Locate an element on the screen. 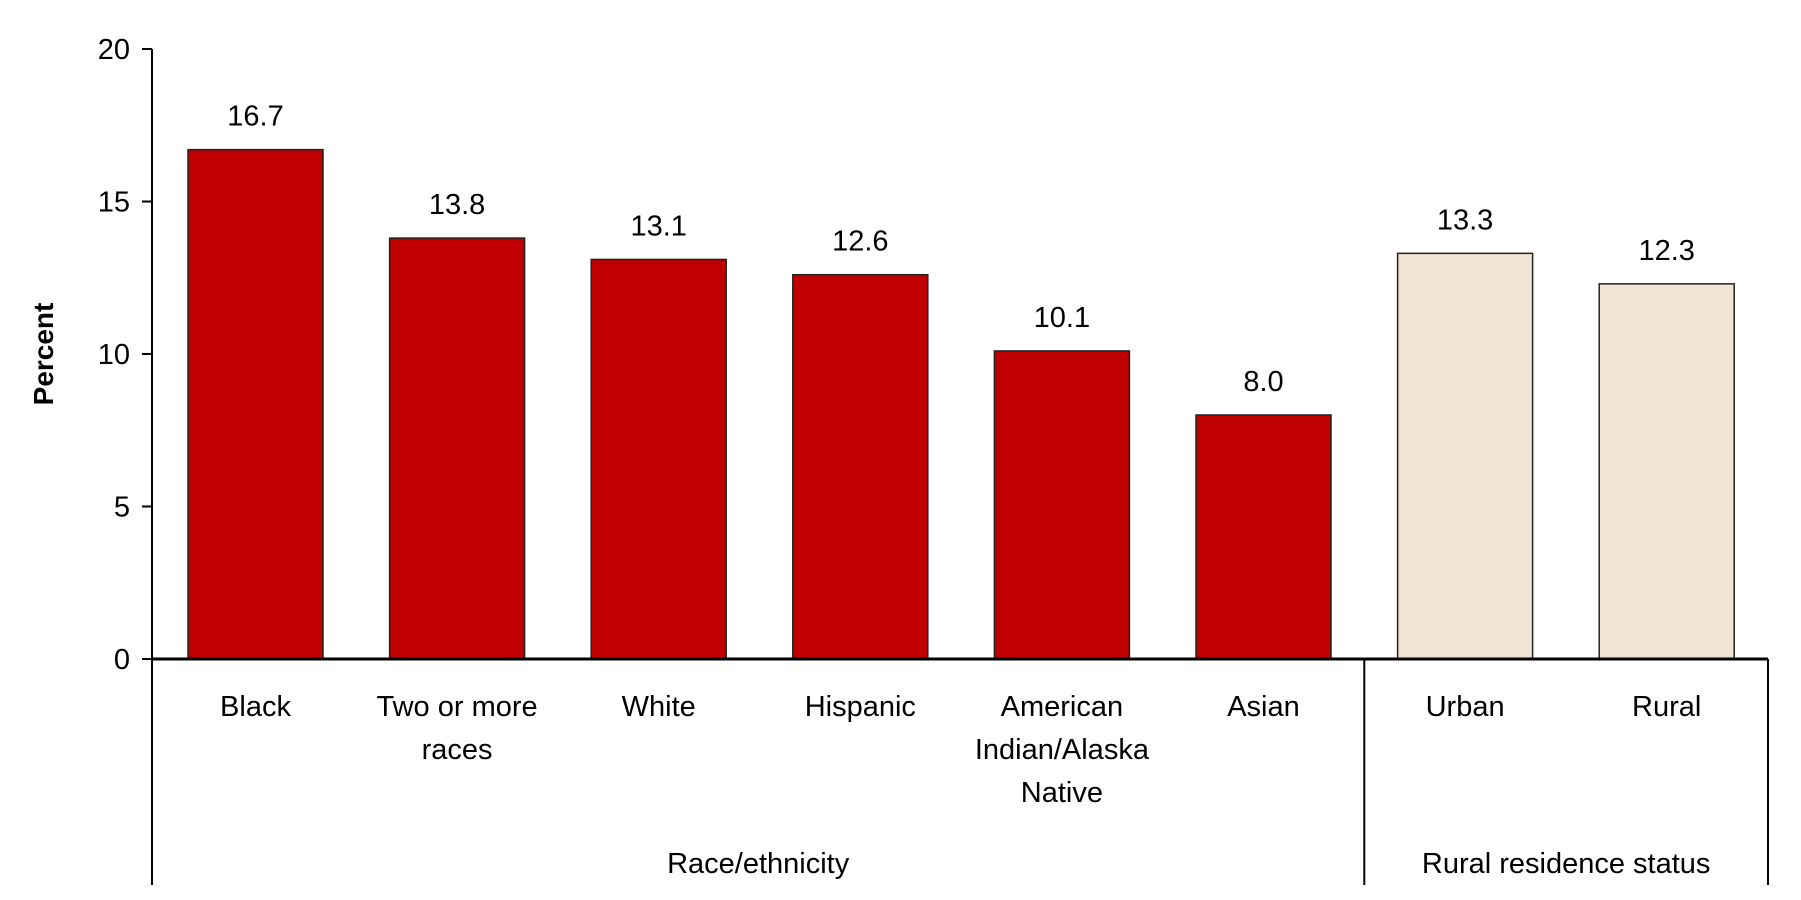 The width and height of the screenshot is (1801, 900). y-tick-label: 5 is located at coordinates (122, 508).